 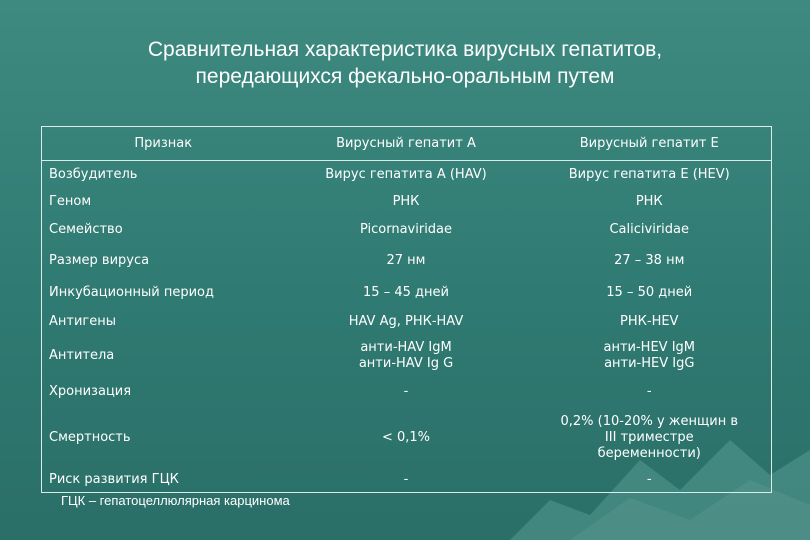 I want to click on table-row: Антигены HAV Ag, РНК-HAV РНК-HEV, so click(x=407, y=322).